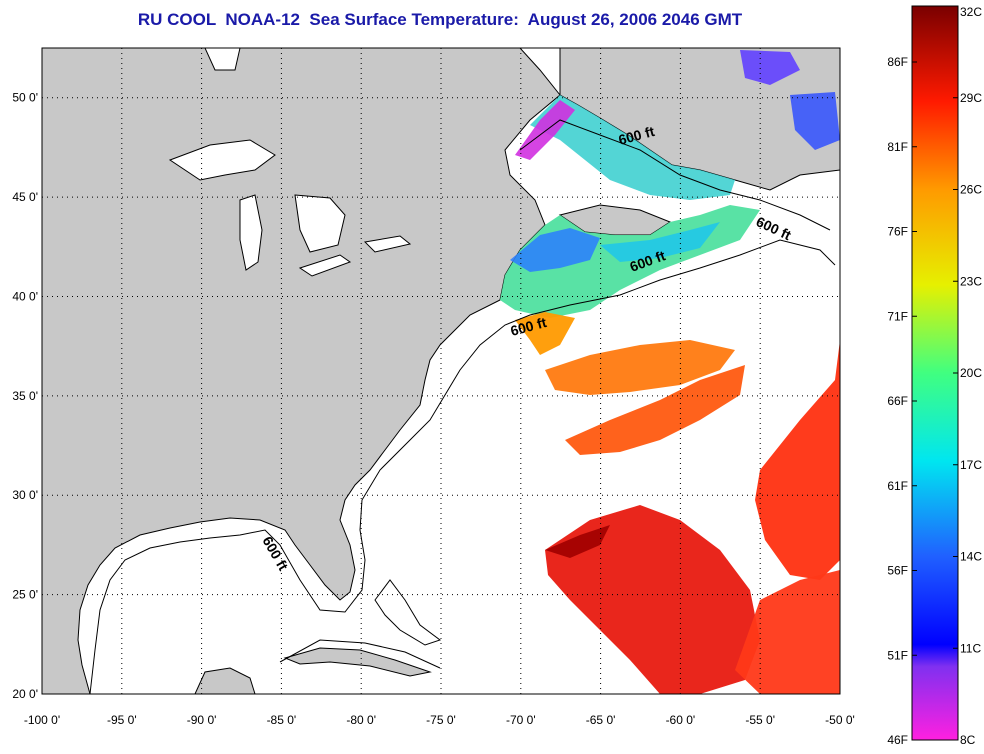 Image resolution: width=984 pixels, height=754 pixels. I want to click on colorbar-fahrenheit-label: 86F, so click(897, 62).